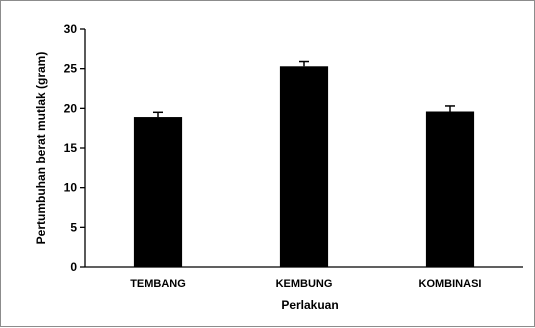  I want to click on y-tick-label: 15, so click(71, 148).